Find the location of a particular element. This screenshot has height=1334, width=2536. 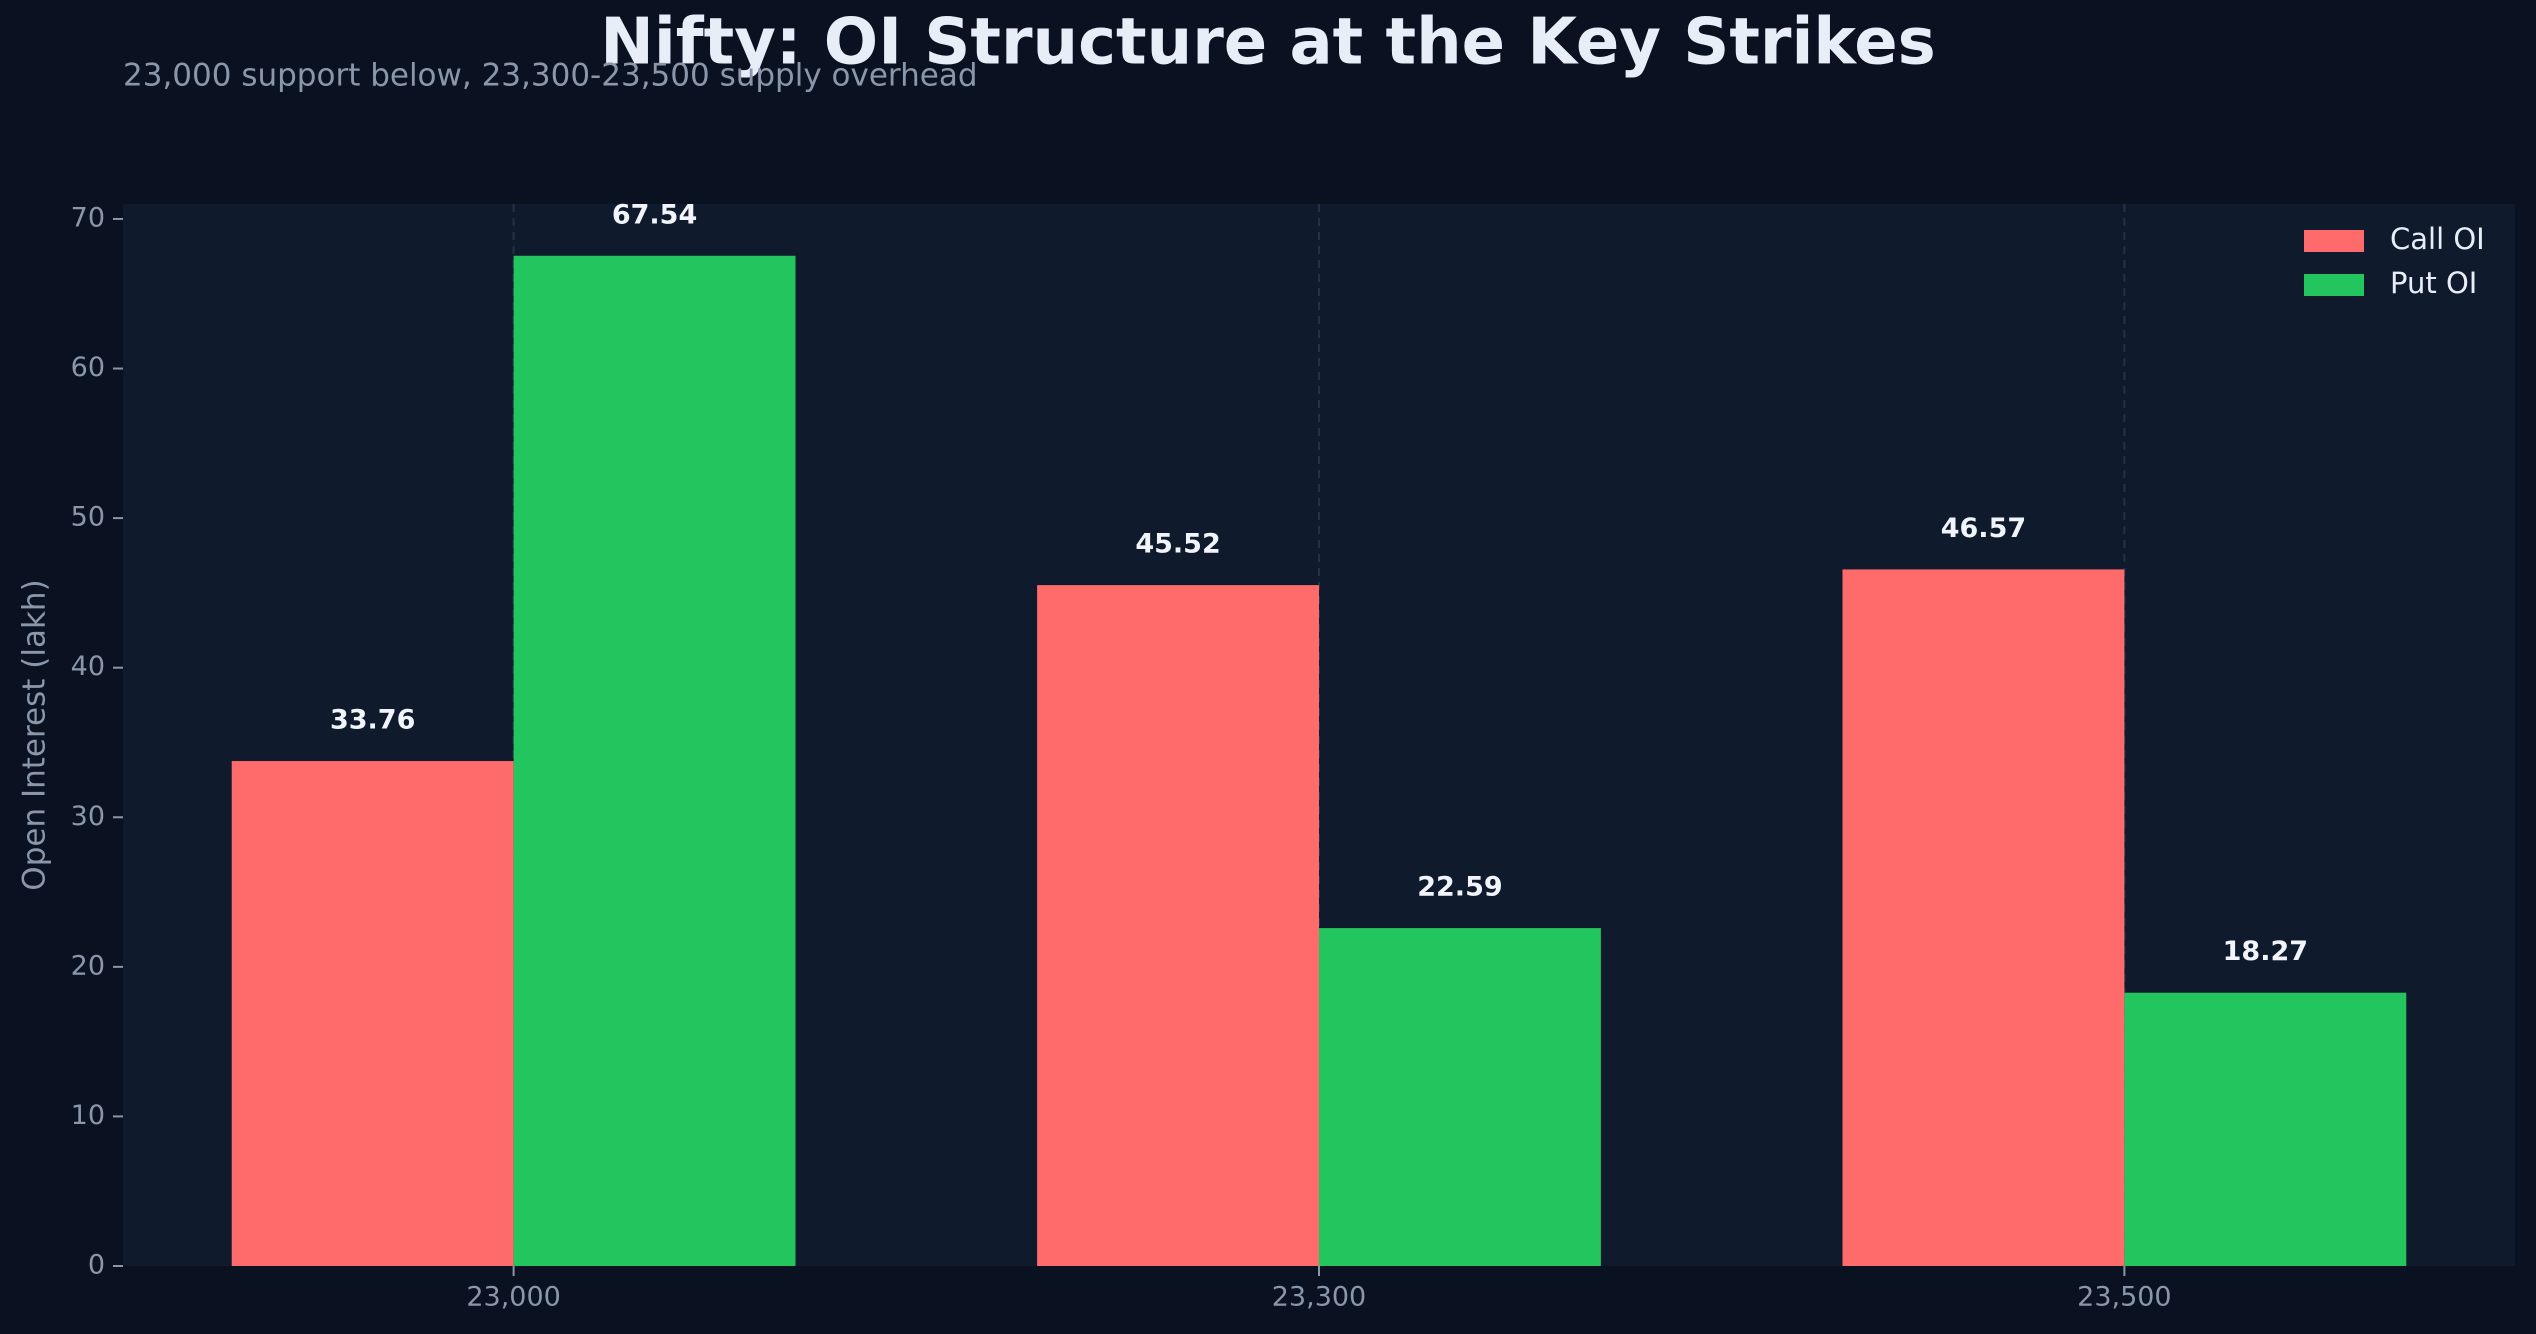

chart-title: Nifty: OI Structure at the Key Strikes is located at coordinates (1268, 43).